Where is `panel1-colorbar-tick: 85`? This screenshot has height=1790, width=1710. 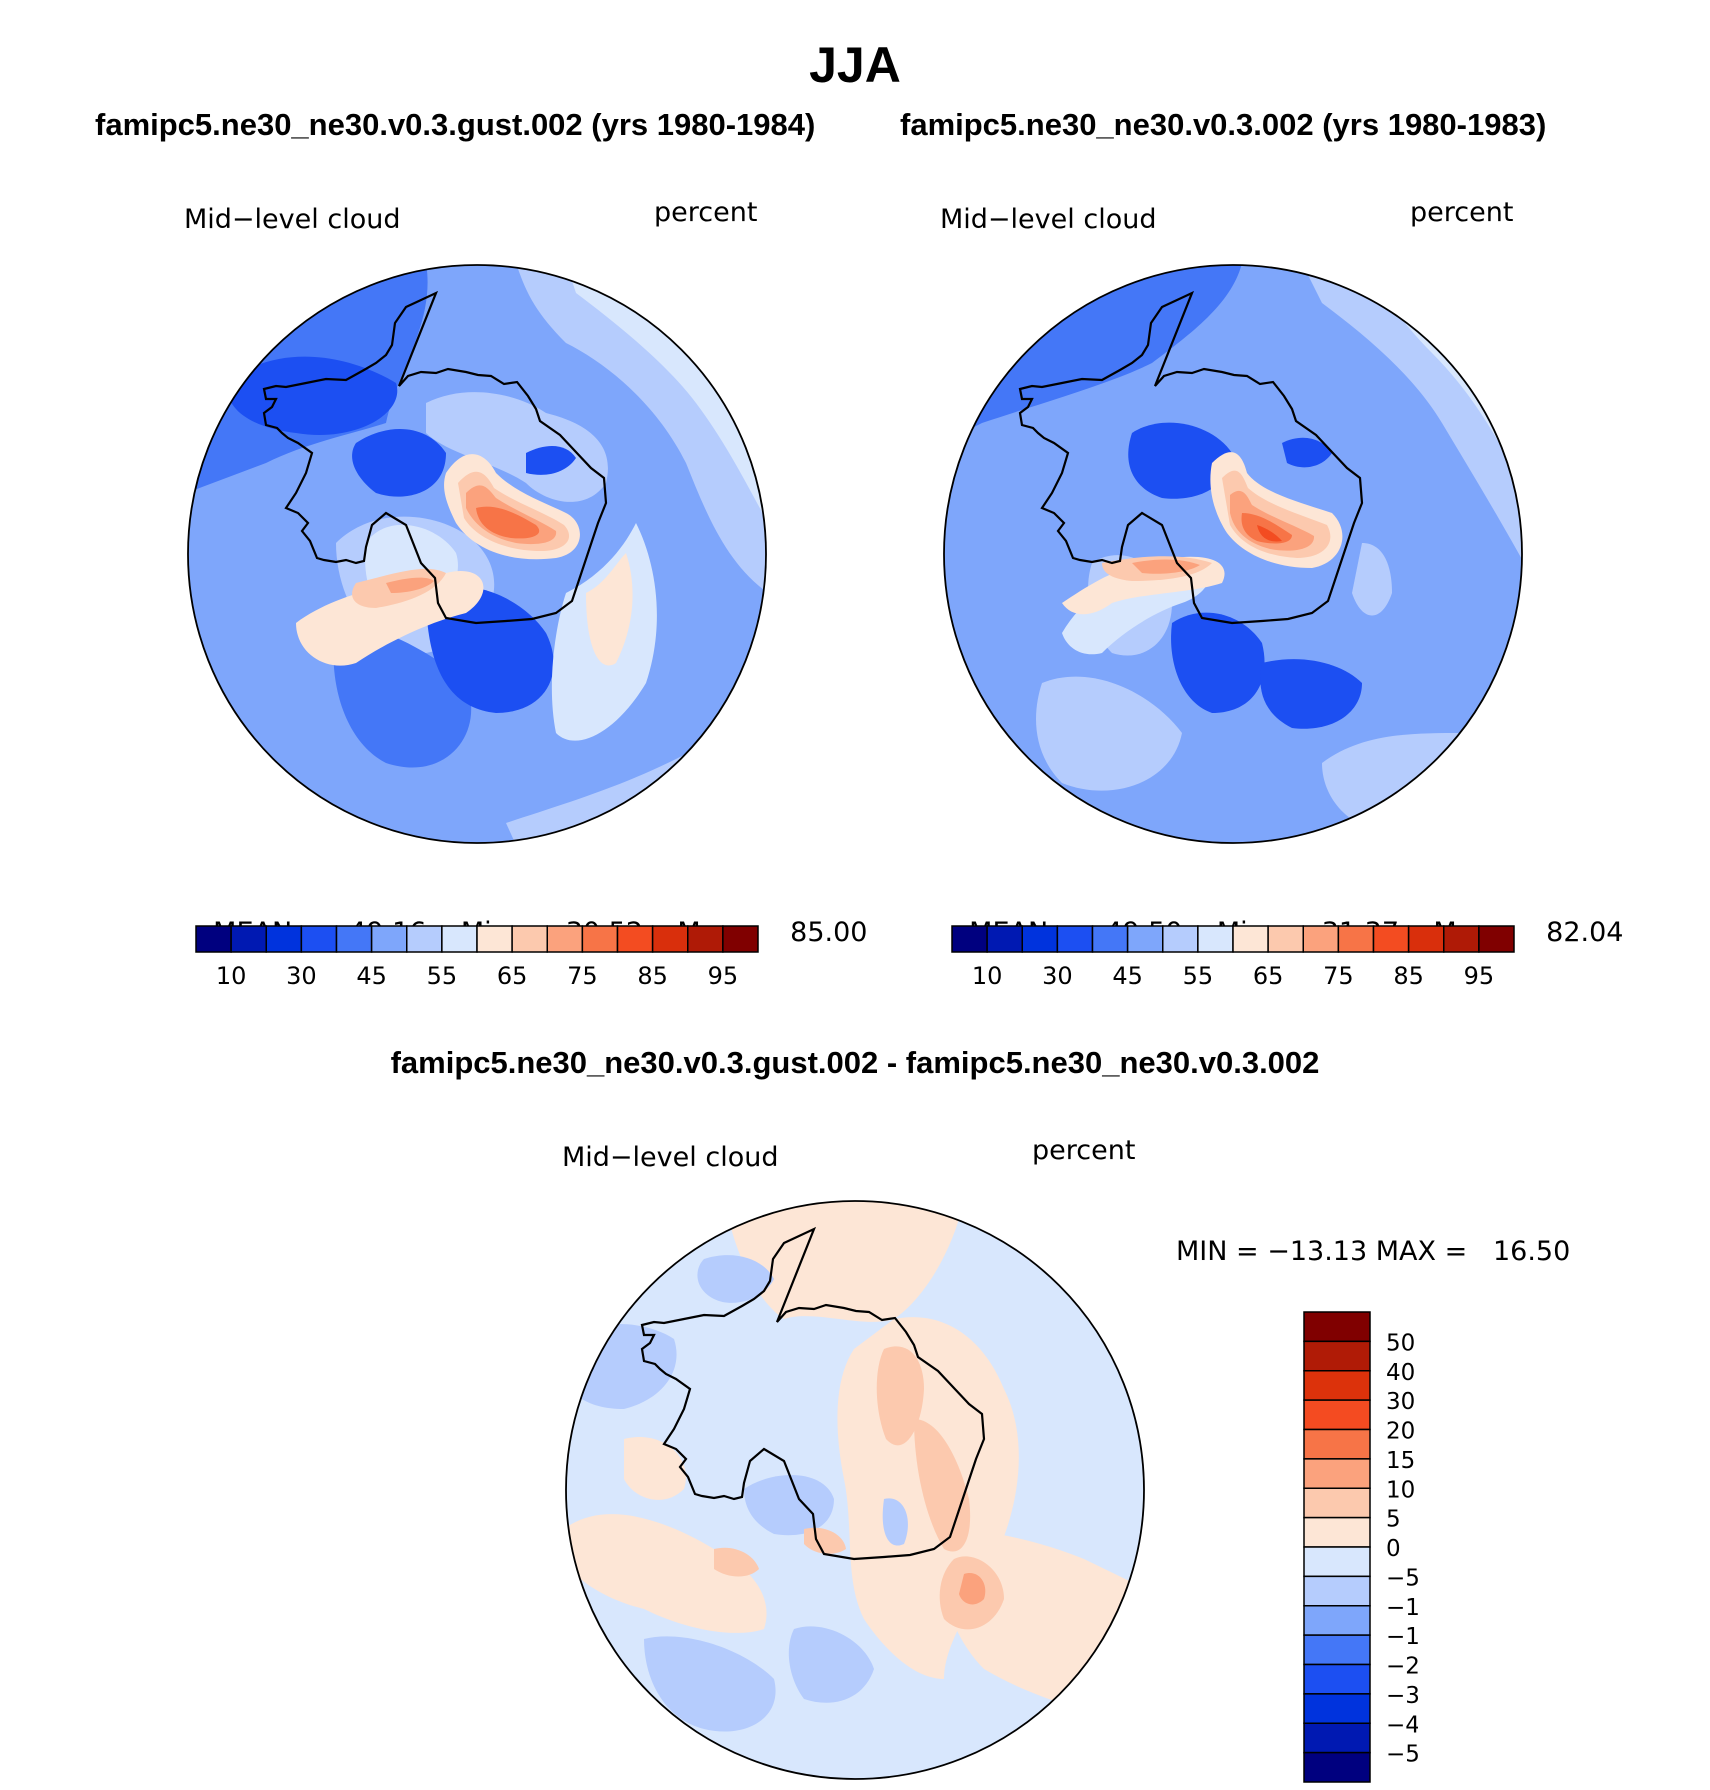 panel1-colorbar-tick: 85 is located at coordinates (652, 976).